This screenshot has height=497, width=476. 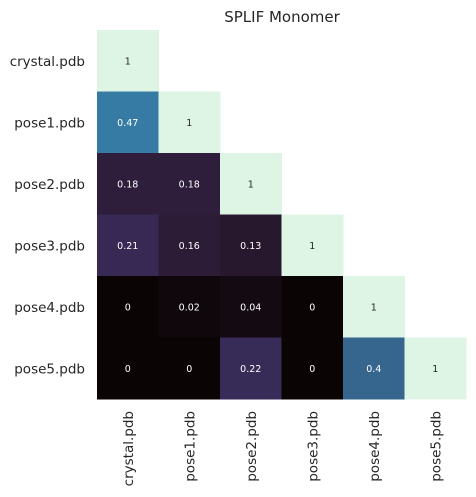 I want to click on row-tick-label: pose4.pdb, so click(x=49, y=308).